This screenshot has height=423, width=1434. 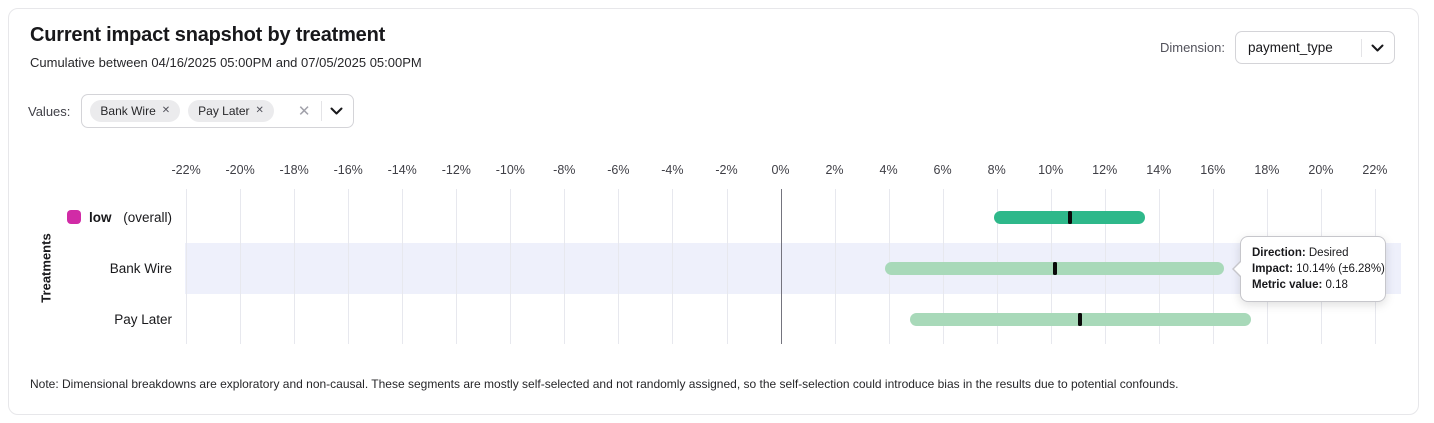 I want to click on x-axis-tick-label: 22%, so click(x=1375, y=170).